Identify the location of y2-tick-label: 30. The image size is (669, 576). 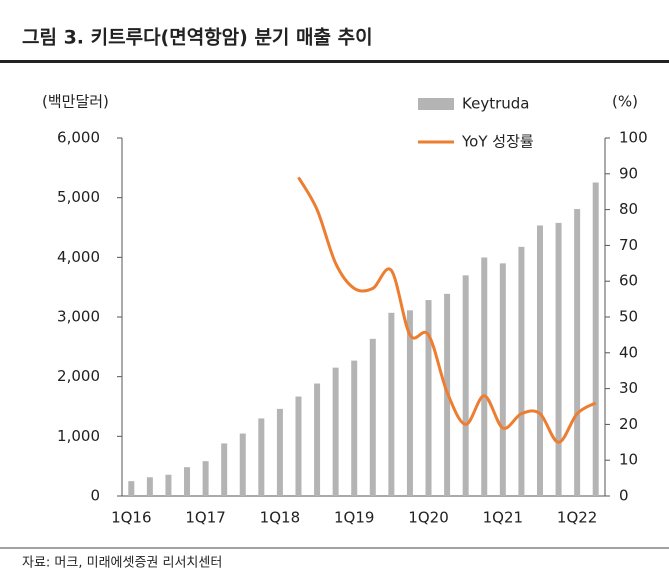
(628, 388).